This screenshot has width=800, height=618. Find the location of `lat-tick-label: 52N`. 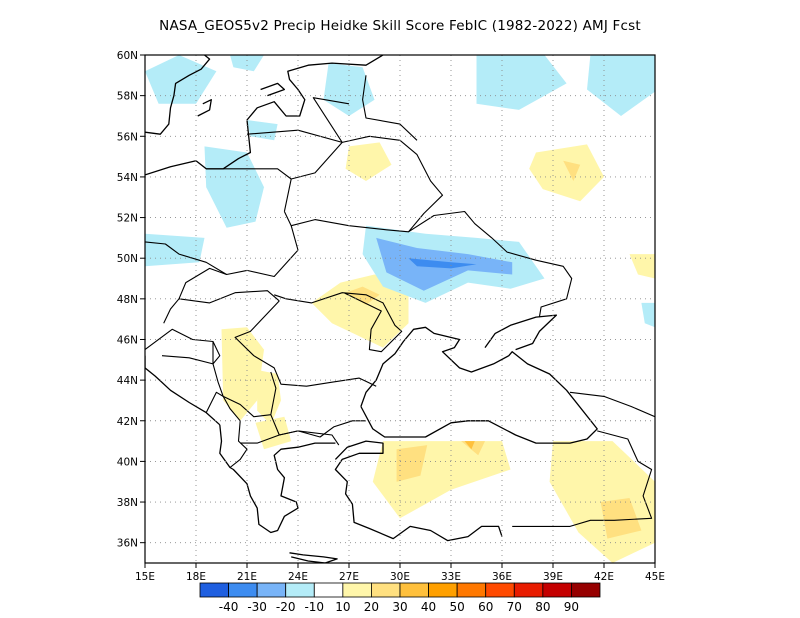

lat-tick-label: 52N is located at coordinates (127, 219).